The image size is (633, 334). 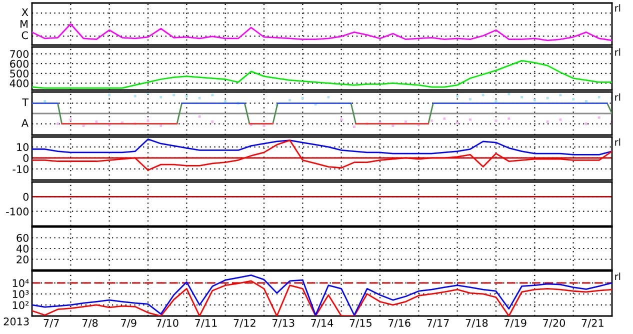 I want to click on text: X, so click(x=25, y=12).